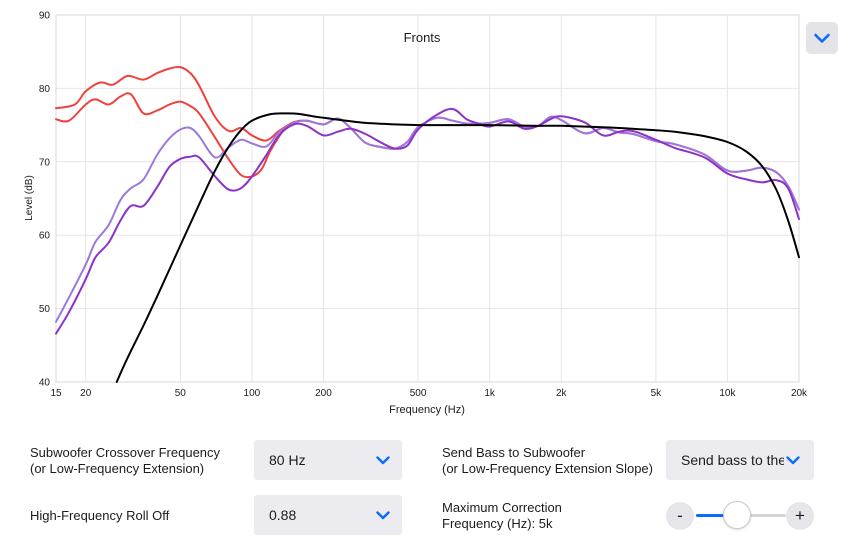 The height and width of the screenshot is (548, 845). I want to click on x-tick-label: 100, so click(252, 393).